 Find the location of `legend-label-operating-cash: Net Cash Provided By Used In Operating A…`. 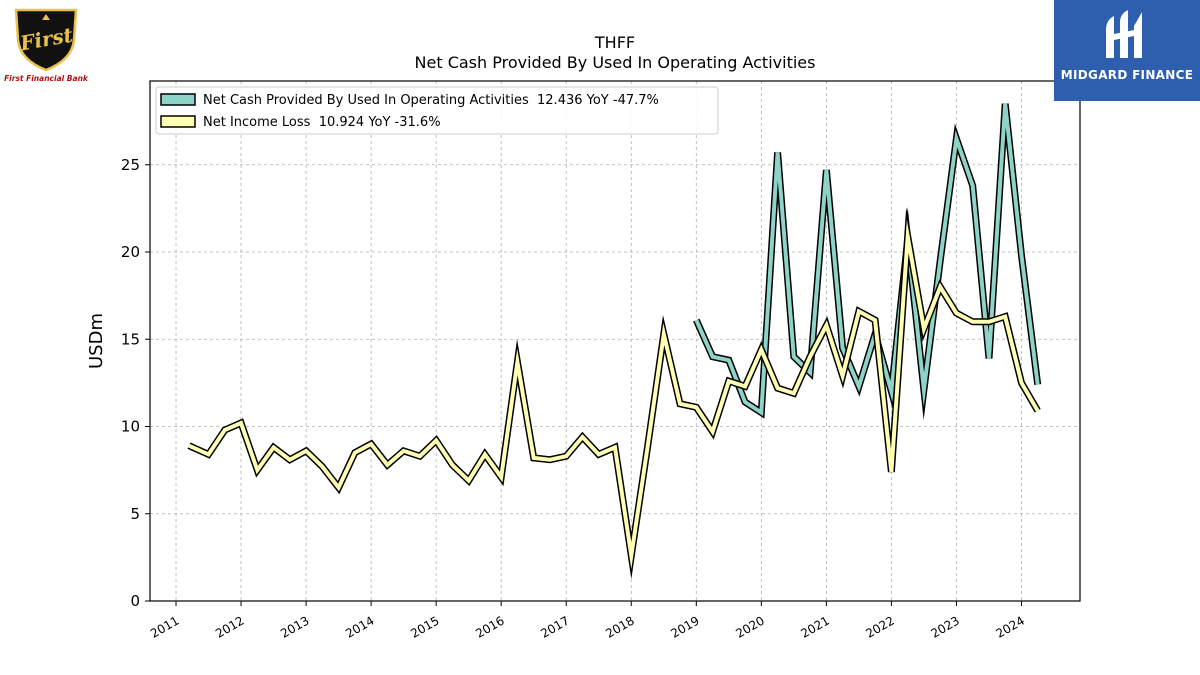

legend-label-operating-cash: Net Cash Provided By Used In Operating A… is located at coordinates (431, 100).